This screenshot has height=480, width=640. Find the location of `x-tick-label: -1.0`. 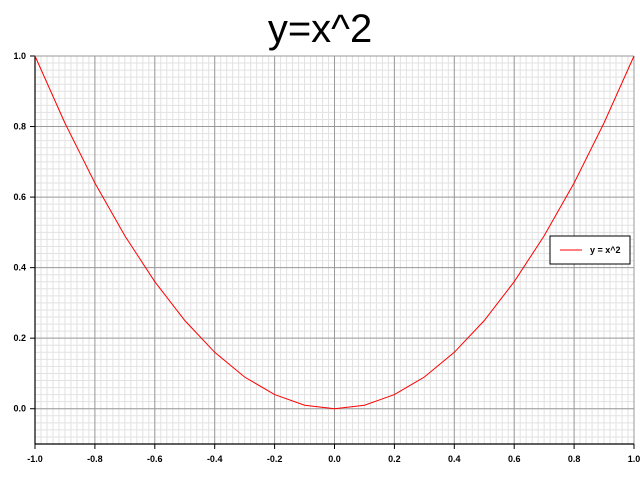

x-tick-label: -1.0 is located at coordinates (35, 459).